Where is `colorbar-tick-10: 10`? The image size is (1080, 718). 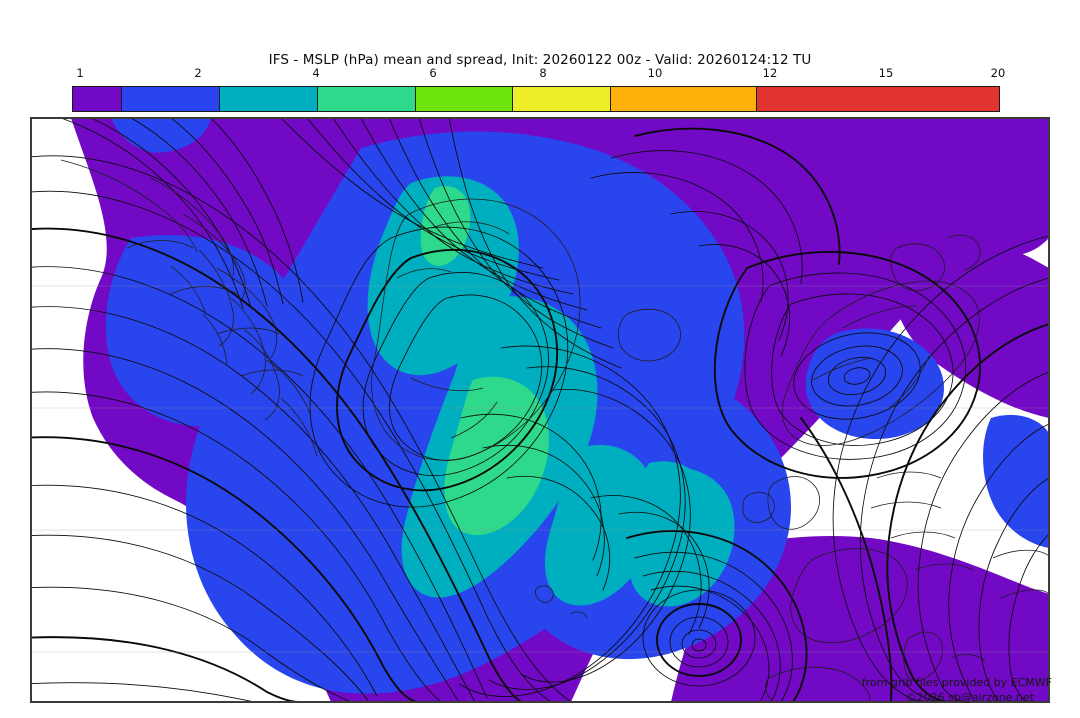 colorbar-tick-10: 10 is located at coordinates (655, 73).